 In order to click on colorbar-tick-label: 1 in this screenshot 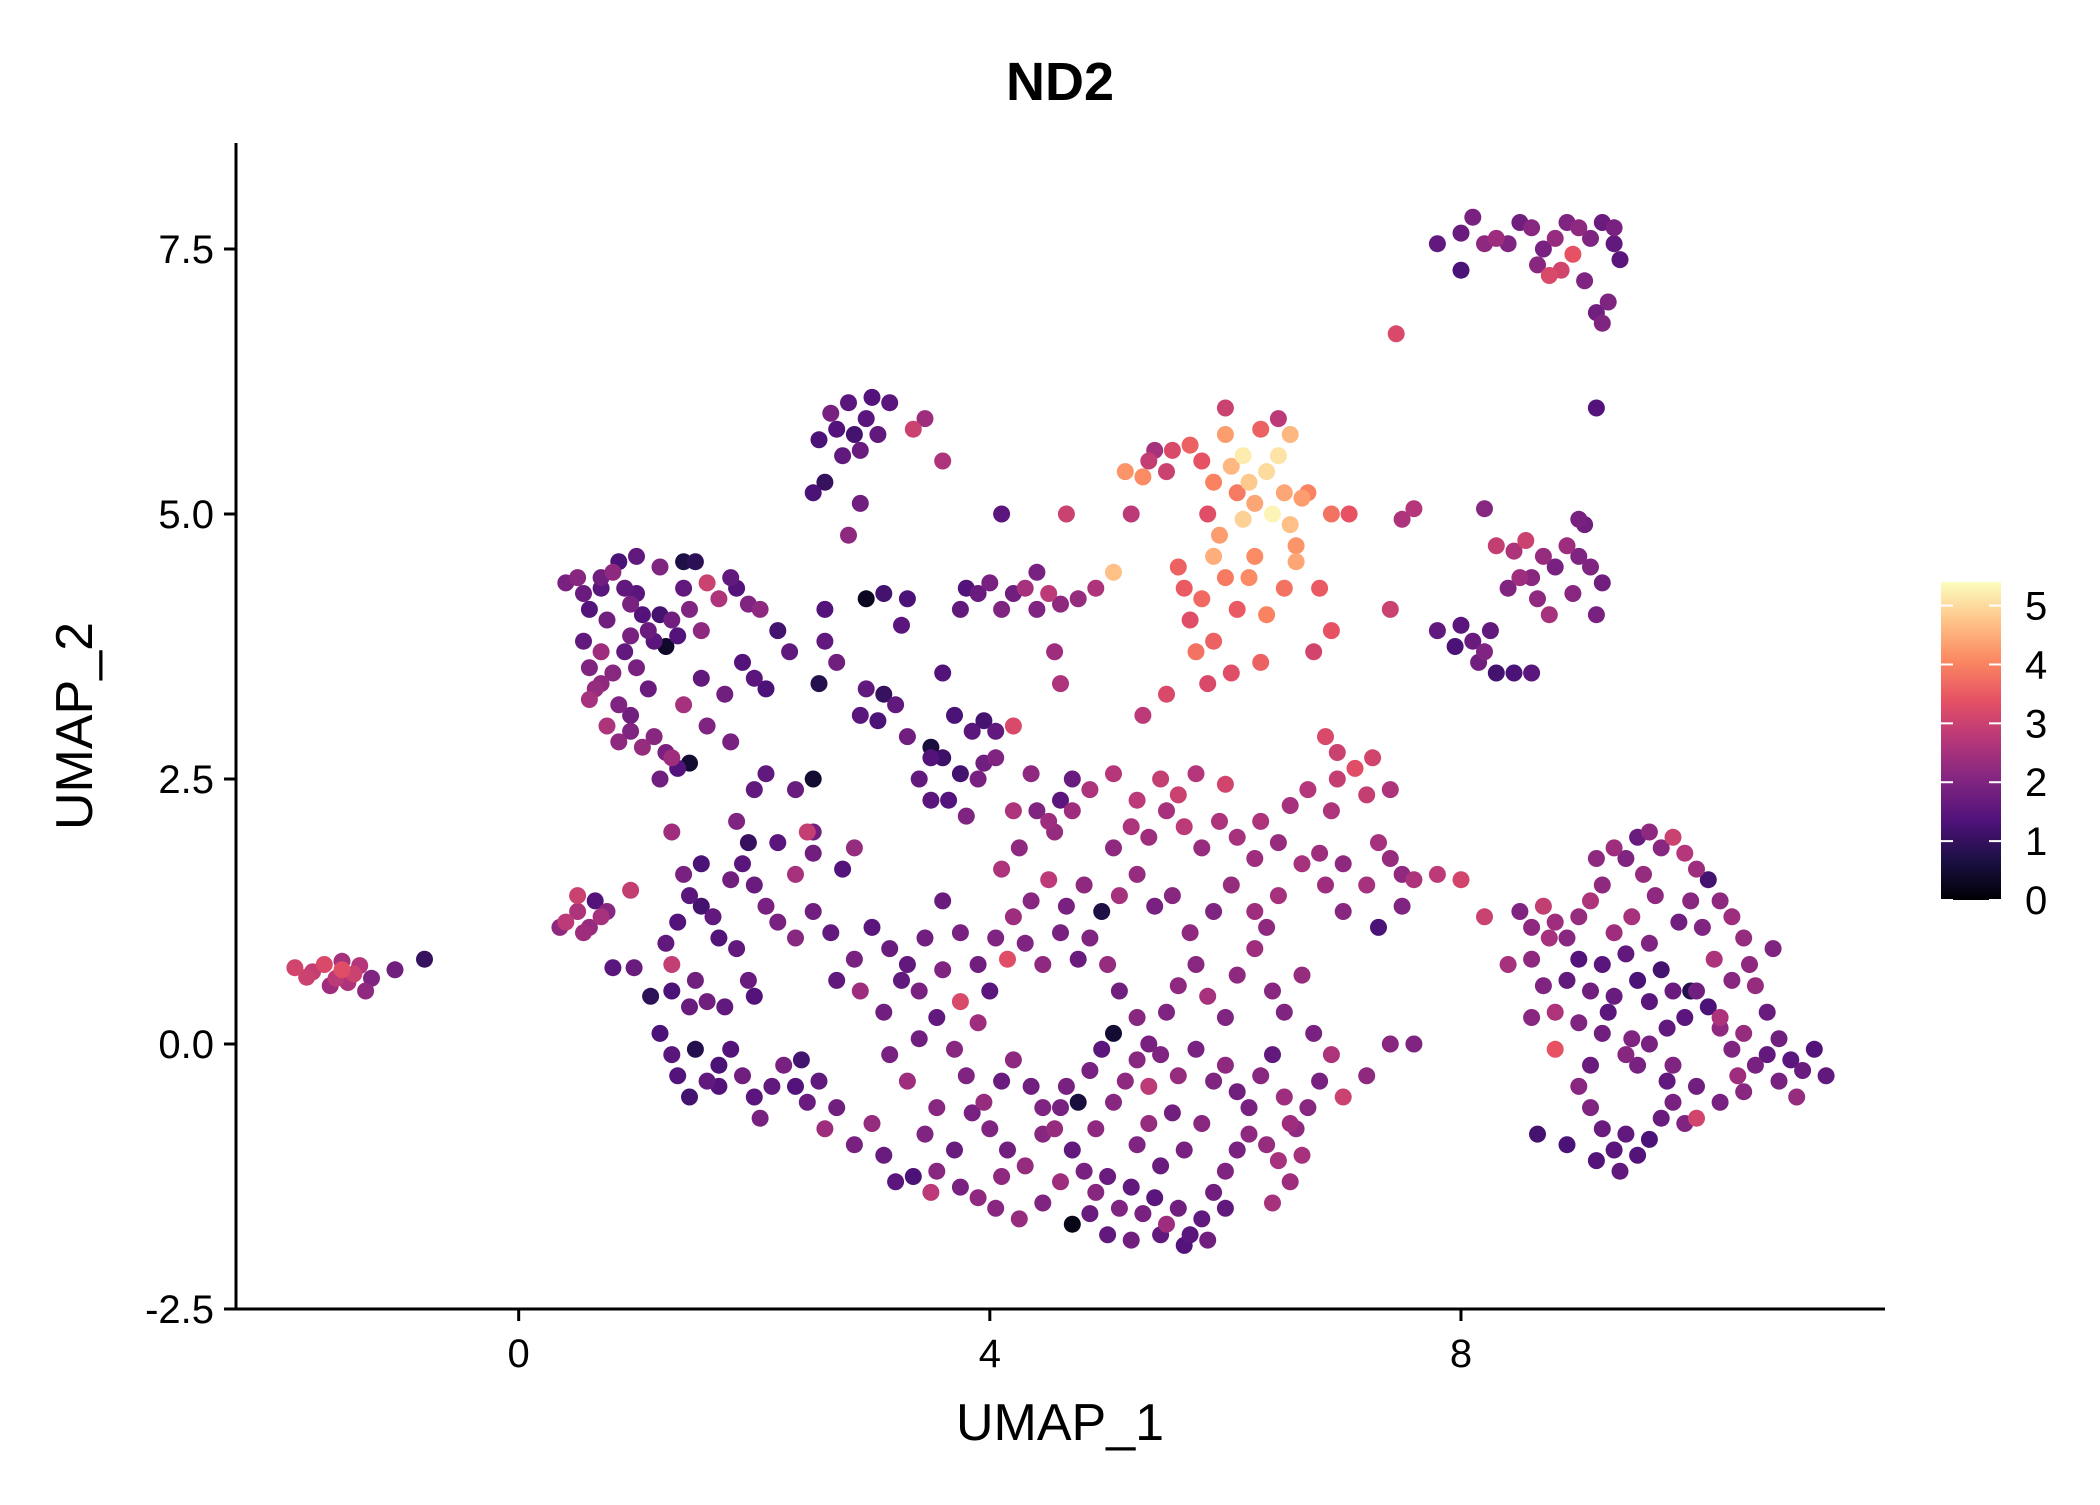, I will do `click(2036, 842)`.